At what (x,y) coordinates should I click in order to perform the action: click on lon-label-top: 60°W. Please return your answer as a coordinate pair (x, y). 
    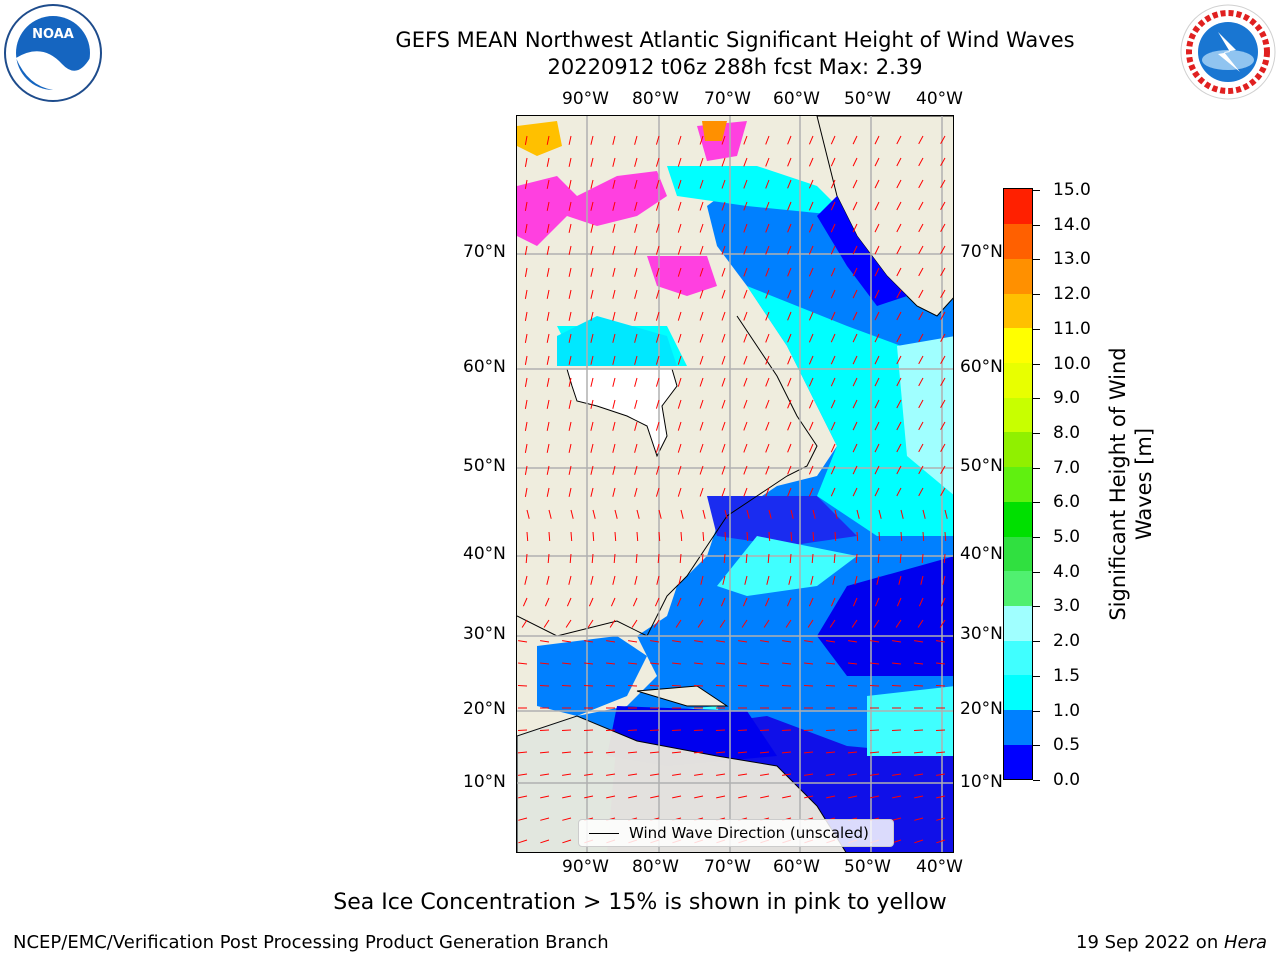
    Looking at the image, I should click on (796, 99).